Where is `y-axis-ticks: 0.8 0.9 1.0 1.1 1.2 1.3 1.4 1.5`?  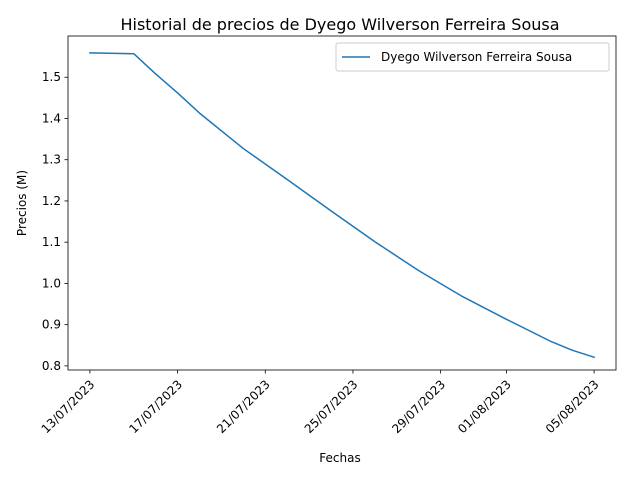
y-axis-ticks: 0.8 0.9 1.0 1.1 1.2 1.3 1.4 1.5 is located at coordinates (55, 221).